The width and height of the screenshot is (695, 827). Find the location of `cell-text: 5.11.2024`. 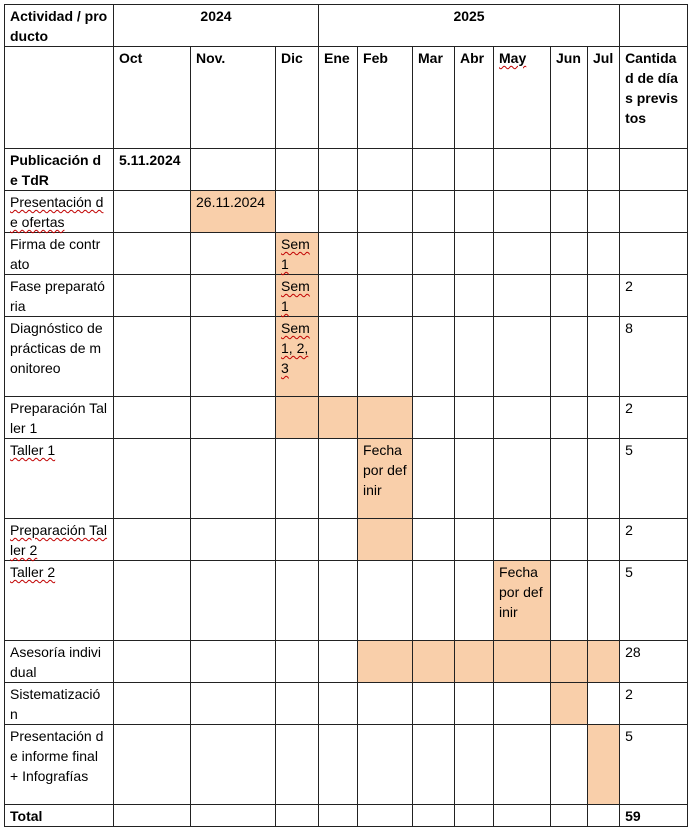

cell-text: 5.11.2024 is located at coordinates (150, 160).